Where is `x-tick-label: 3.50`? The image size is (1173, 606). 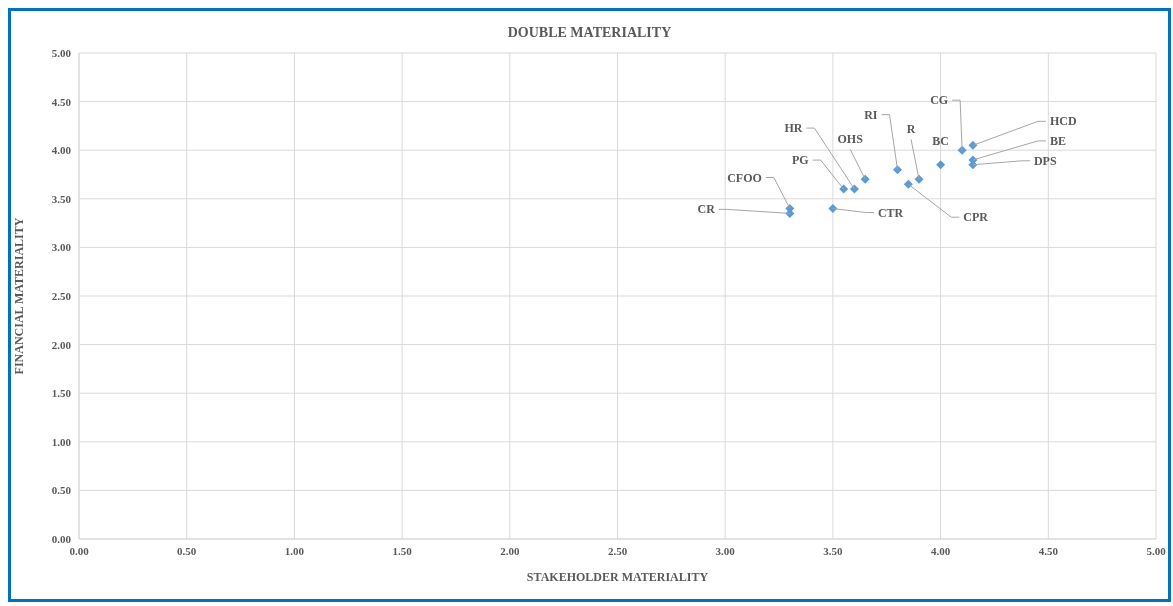
x-tick-label: 3.50 is located at coordinates (833, 550).